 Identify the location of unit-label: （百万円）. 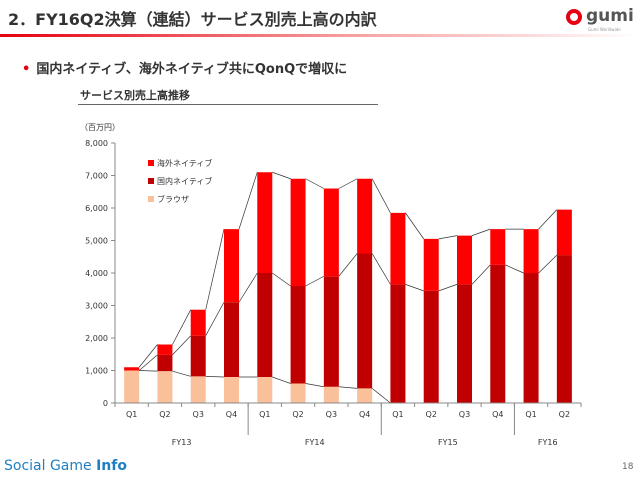
(100, 127).